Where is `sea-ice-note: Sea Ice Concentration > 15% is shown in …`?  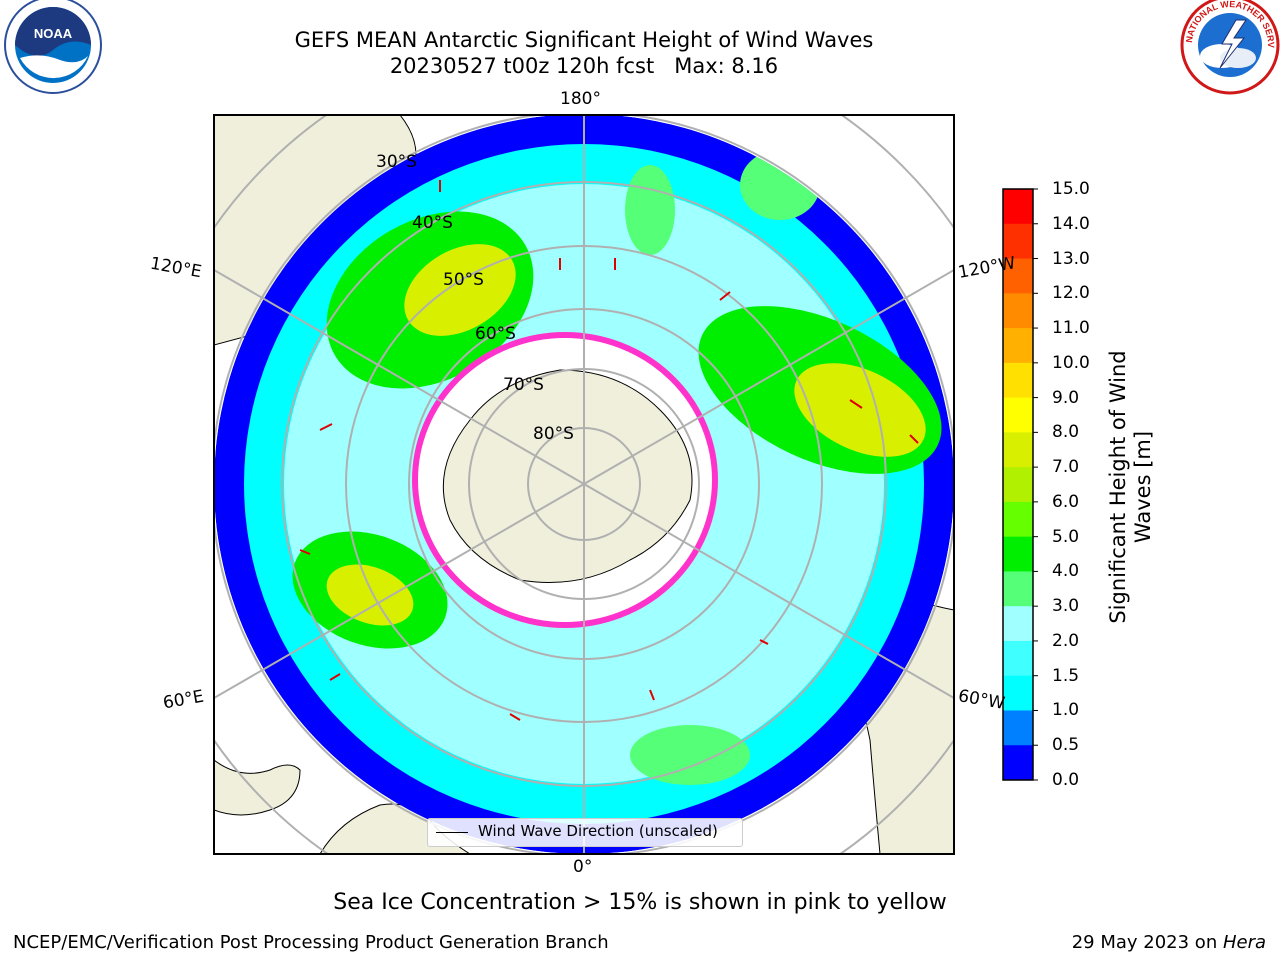 sea-ice-note: Sea Ice Concentration > 15% is shown in … is located at coordinates (640, 902).